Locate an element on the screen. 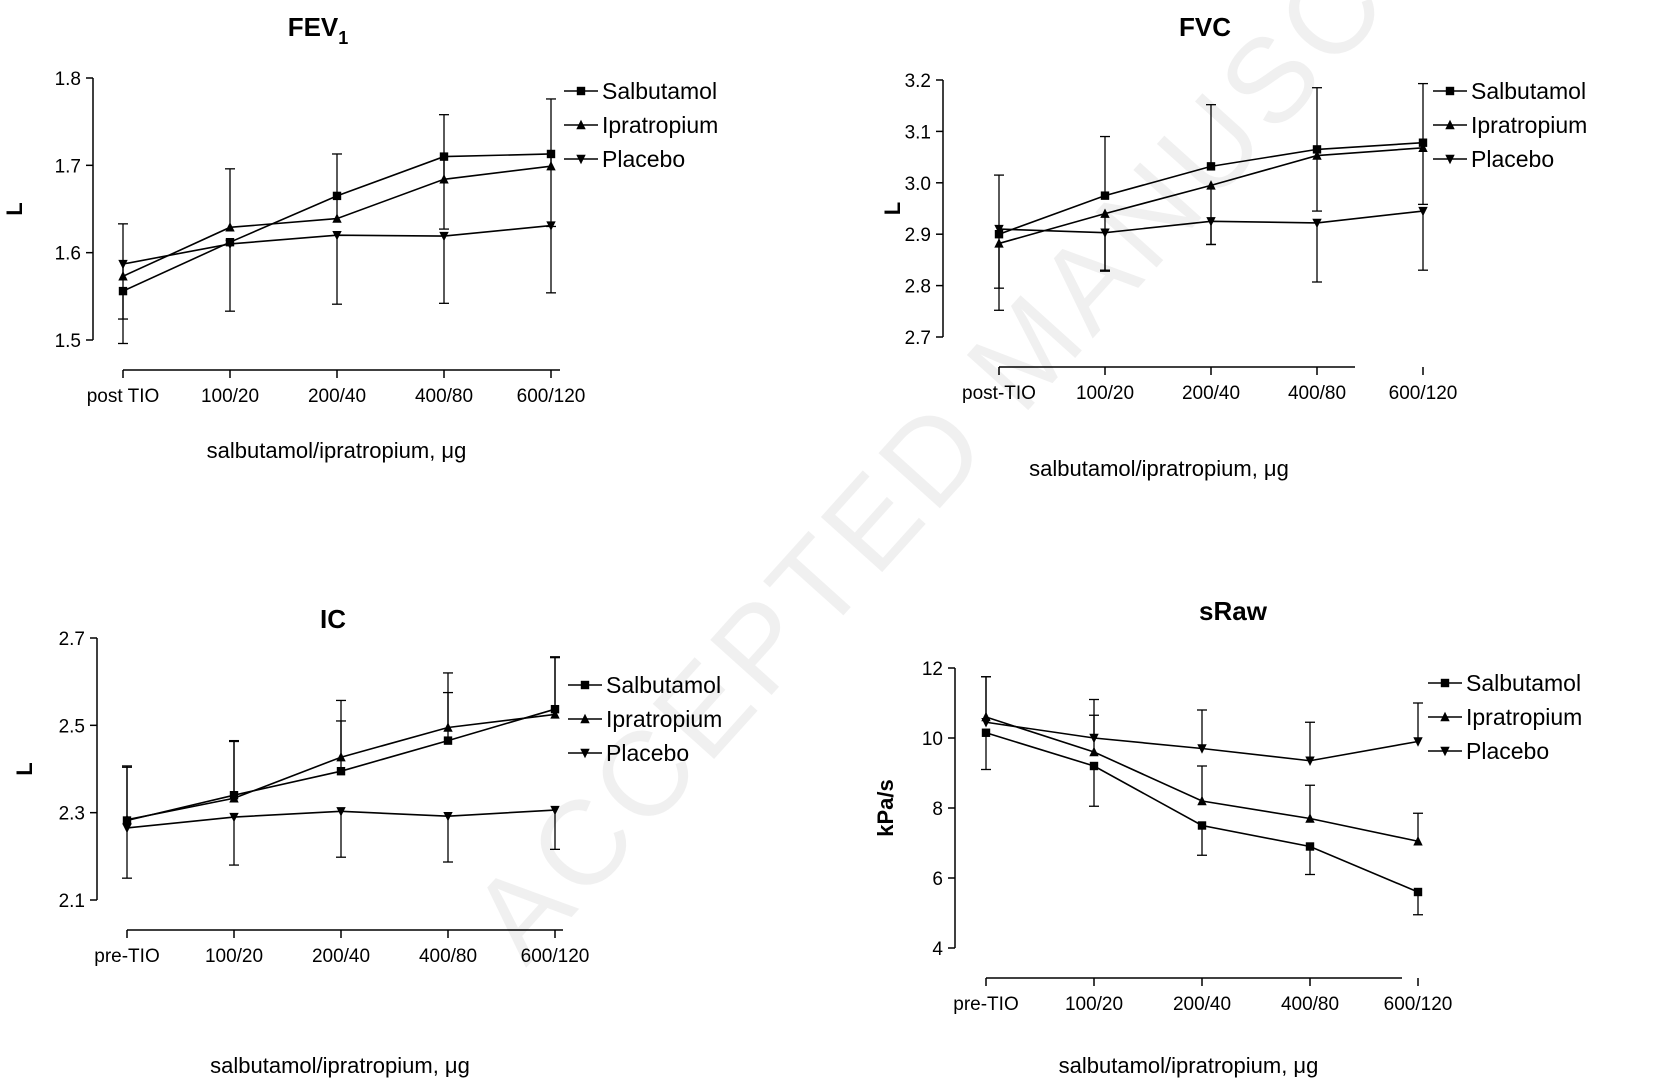  chart-title: IC is located at coordinates (333, 619).